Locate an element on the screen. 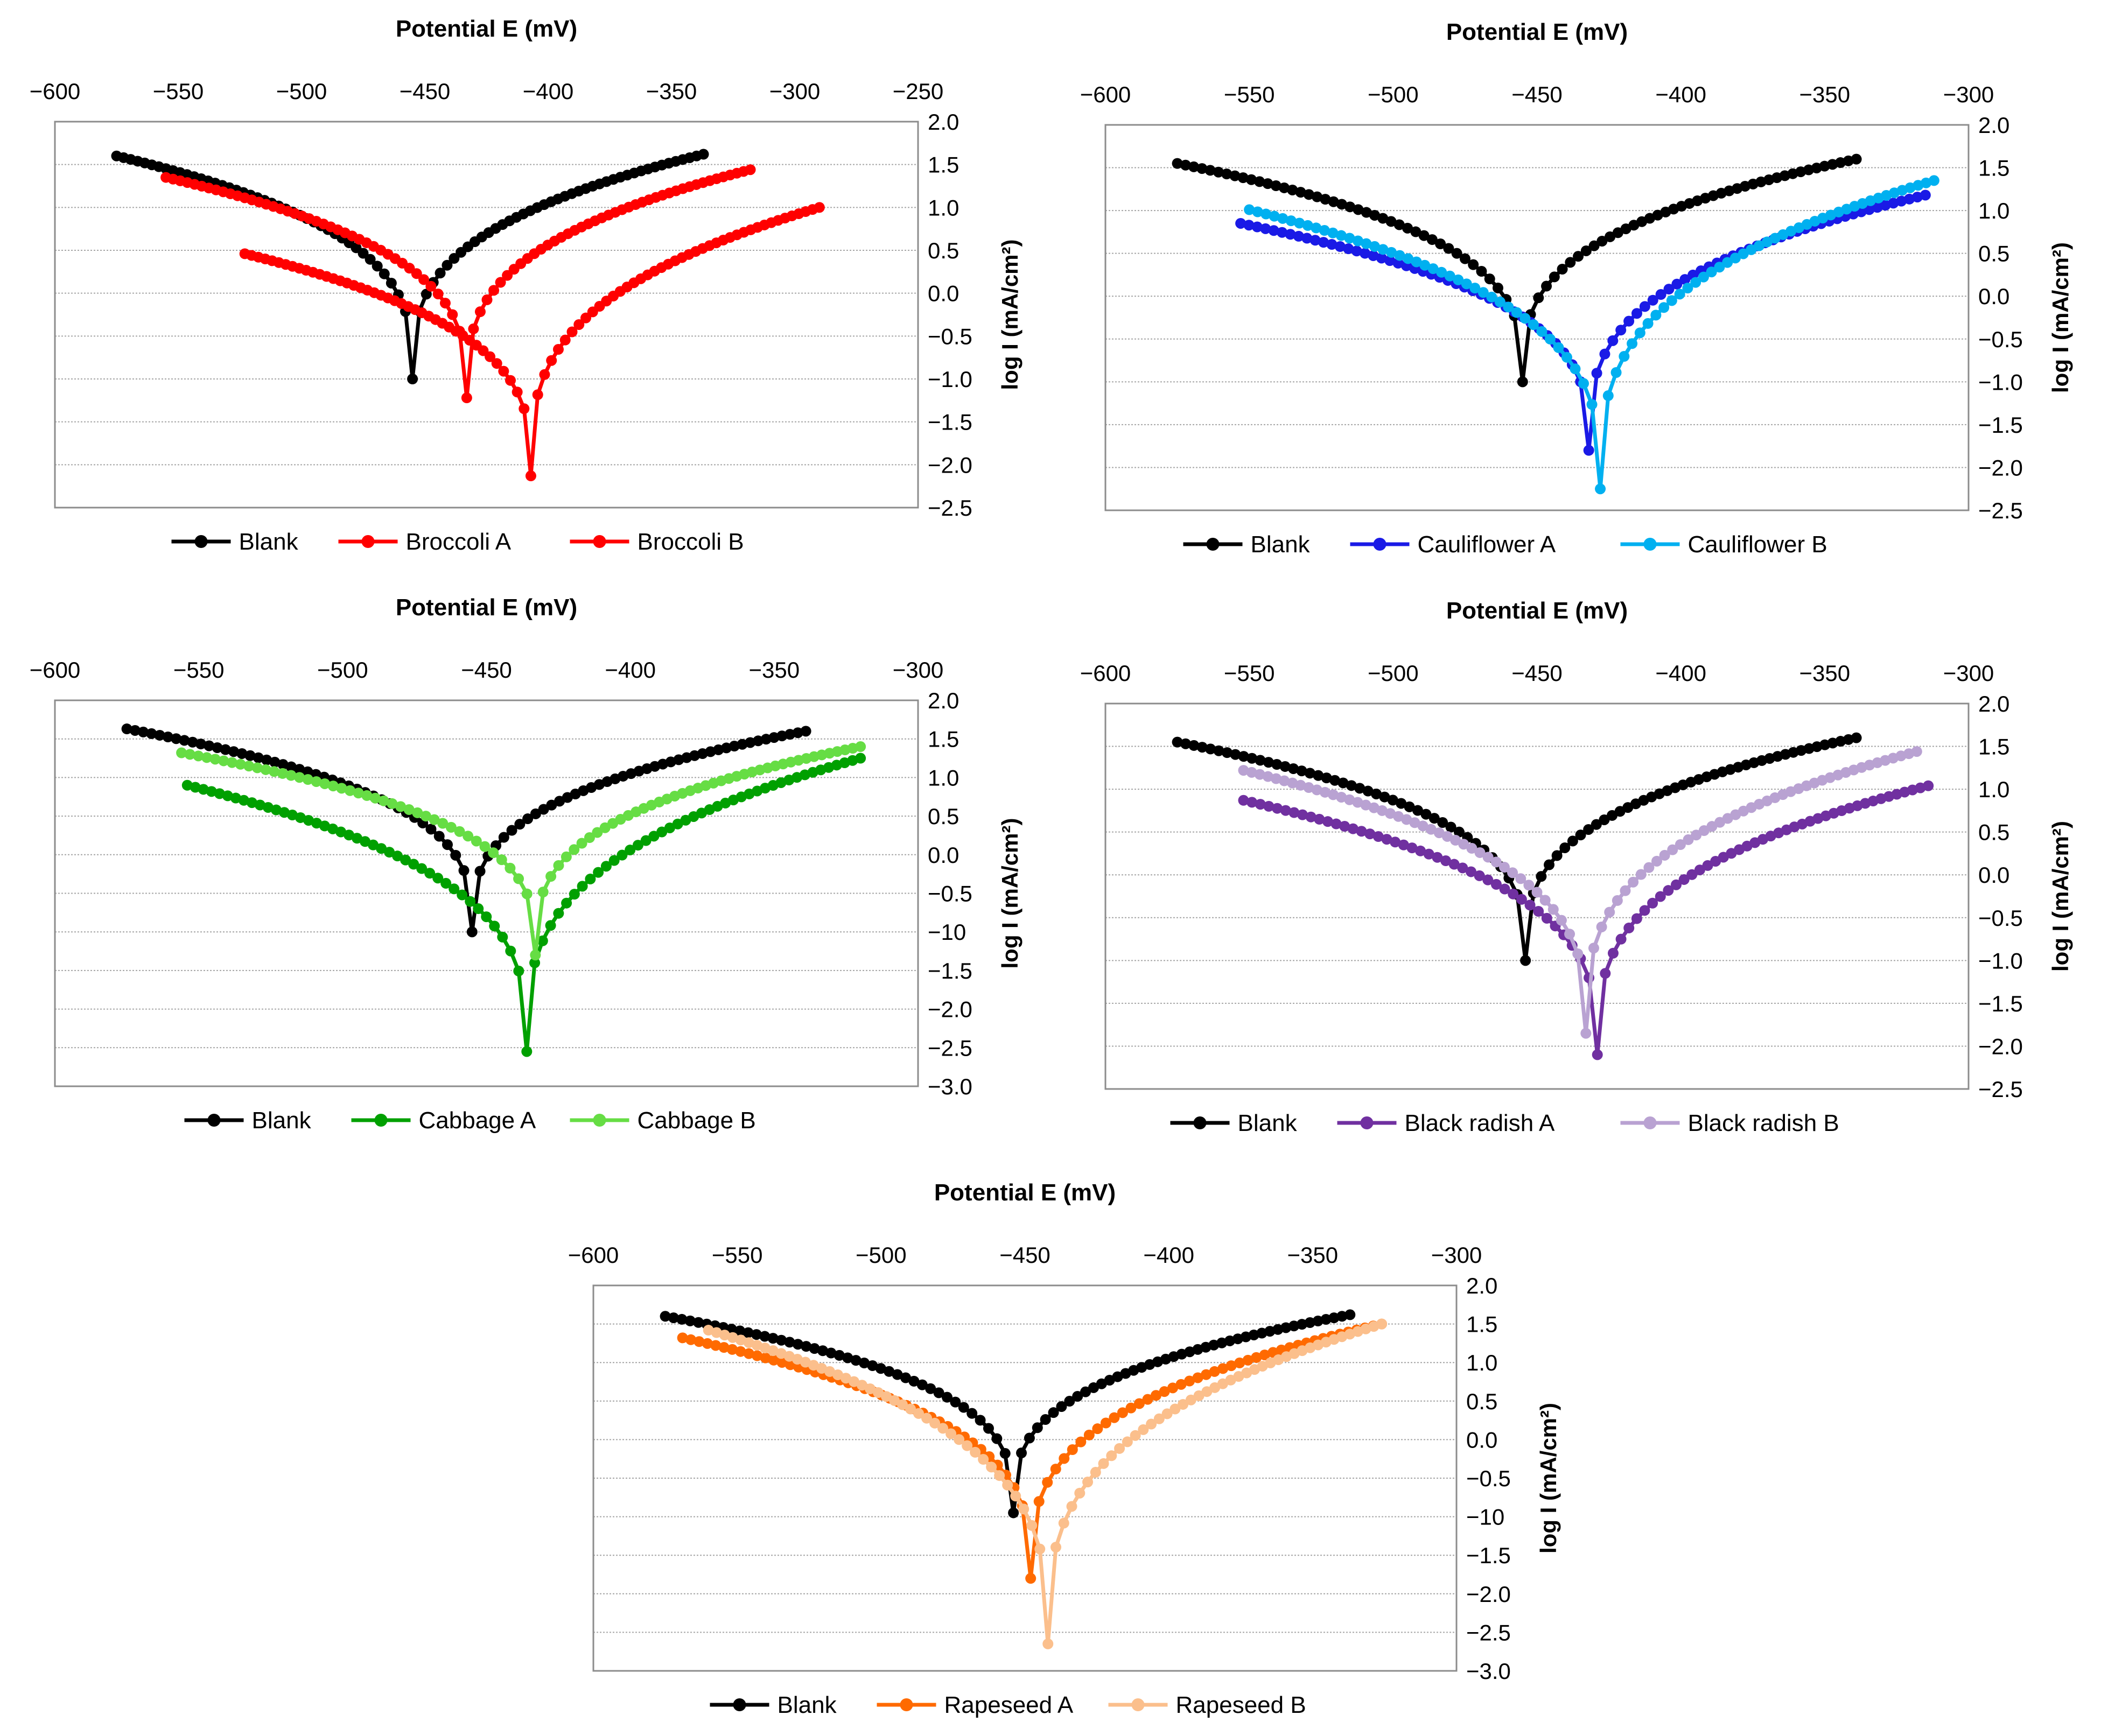 This screenshot has height=1736, width=2101. x-tick-label: −300 is located at coordinates (918, 670).